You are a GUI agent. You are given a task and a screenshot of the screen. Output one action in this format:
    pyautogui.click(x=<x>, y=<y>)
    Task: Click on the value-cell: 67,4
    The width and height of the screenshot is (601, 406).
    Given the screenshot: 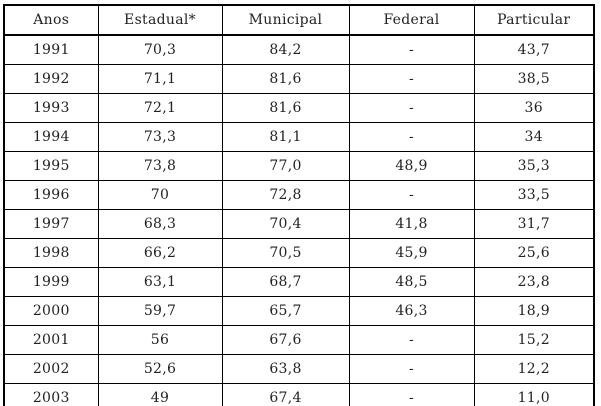 What is the action you would take?
    pyautogui.click(x=285, y=394)
    